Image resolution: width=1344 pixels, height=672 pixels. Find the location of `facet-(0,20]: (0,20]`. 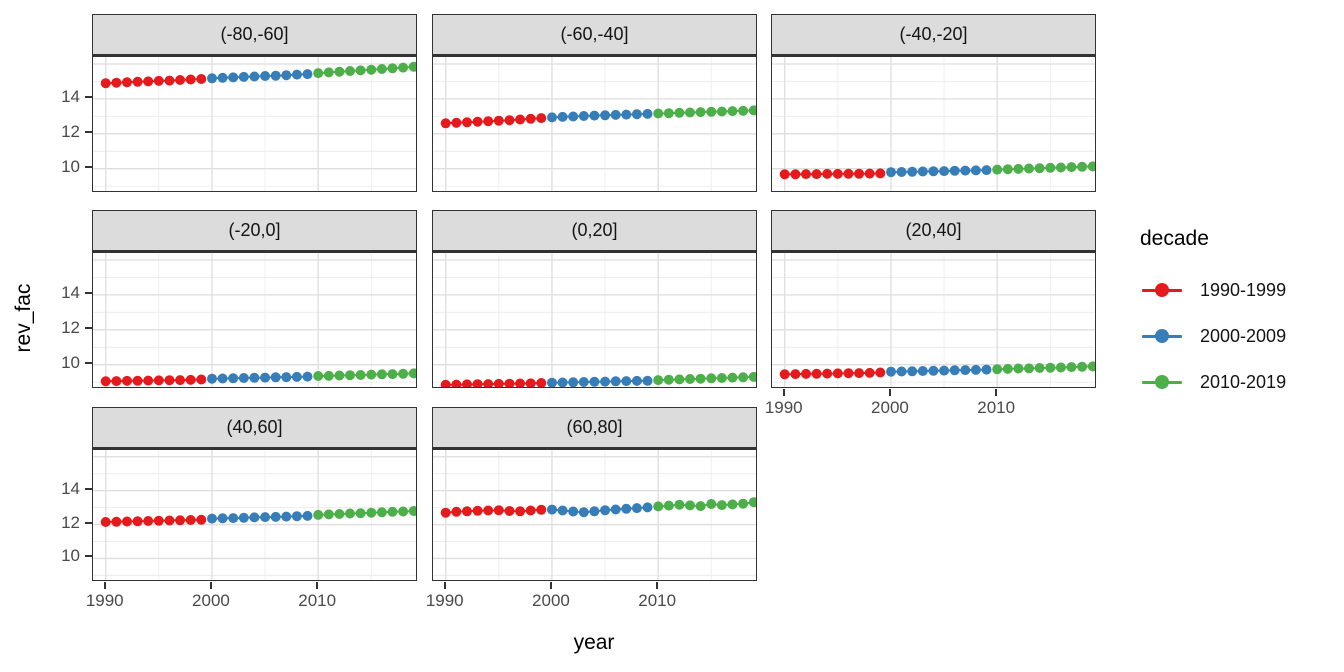

facet-(0,20]: (0,20] is located at coordinates (594, 299).